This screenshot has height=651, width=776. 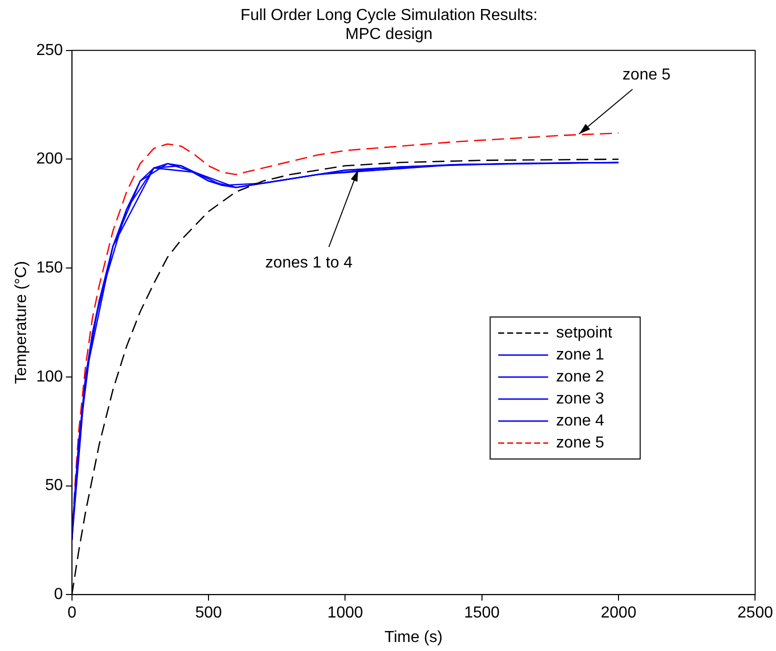 What do you see at coordinates (208, 613) in the screenshot?
I see `x-tick-label: 500` at bounding box center [208, 613].